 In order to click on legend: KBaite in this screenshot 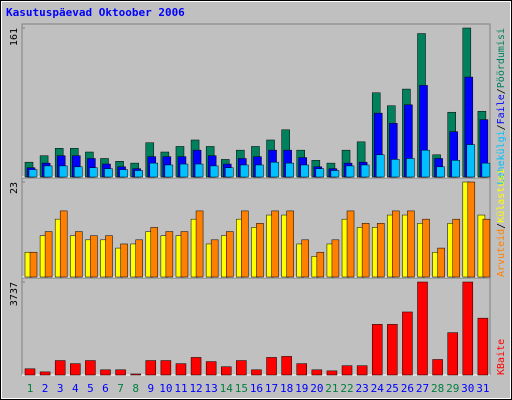, I will do `click(501, 357)`.